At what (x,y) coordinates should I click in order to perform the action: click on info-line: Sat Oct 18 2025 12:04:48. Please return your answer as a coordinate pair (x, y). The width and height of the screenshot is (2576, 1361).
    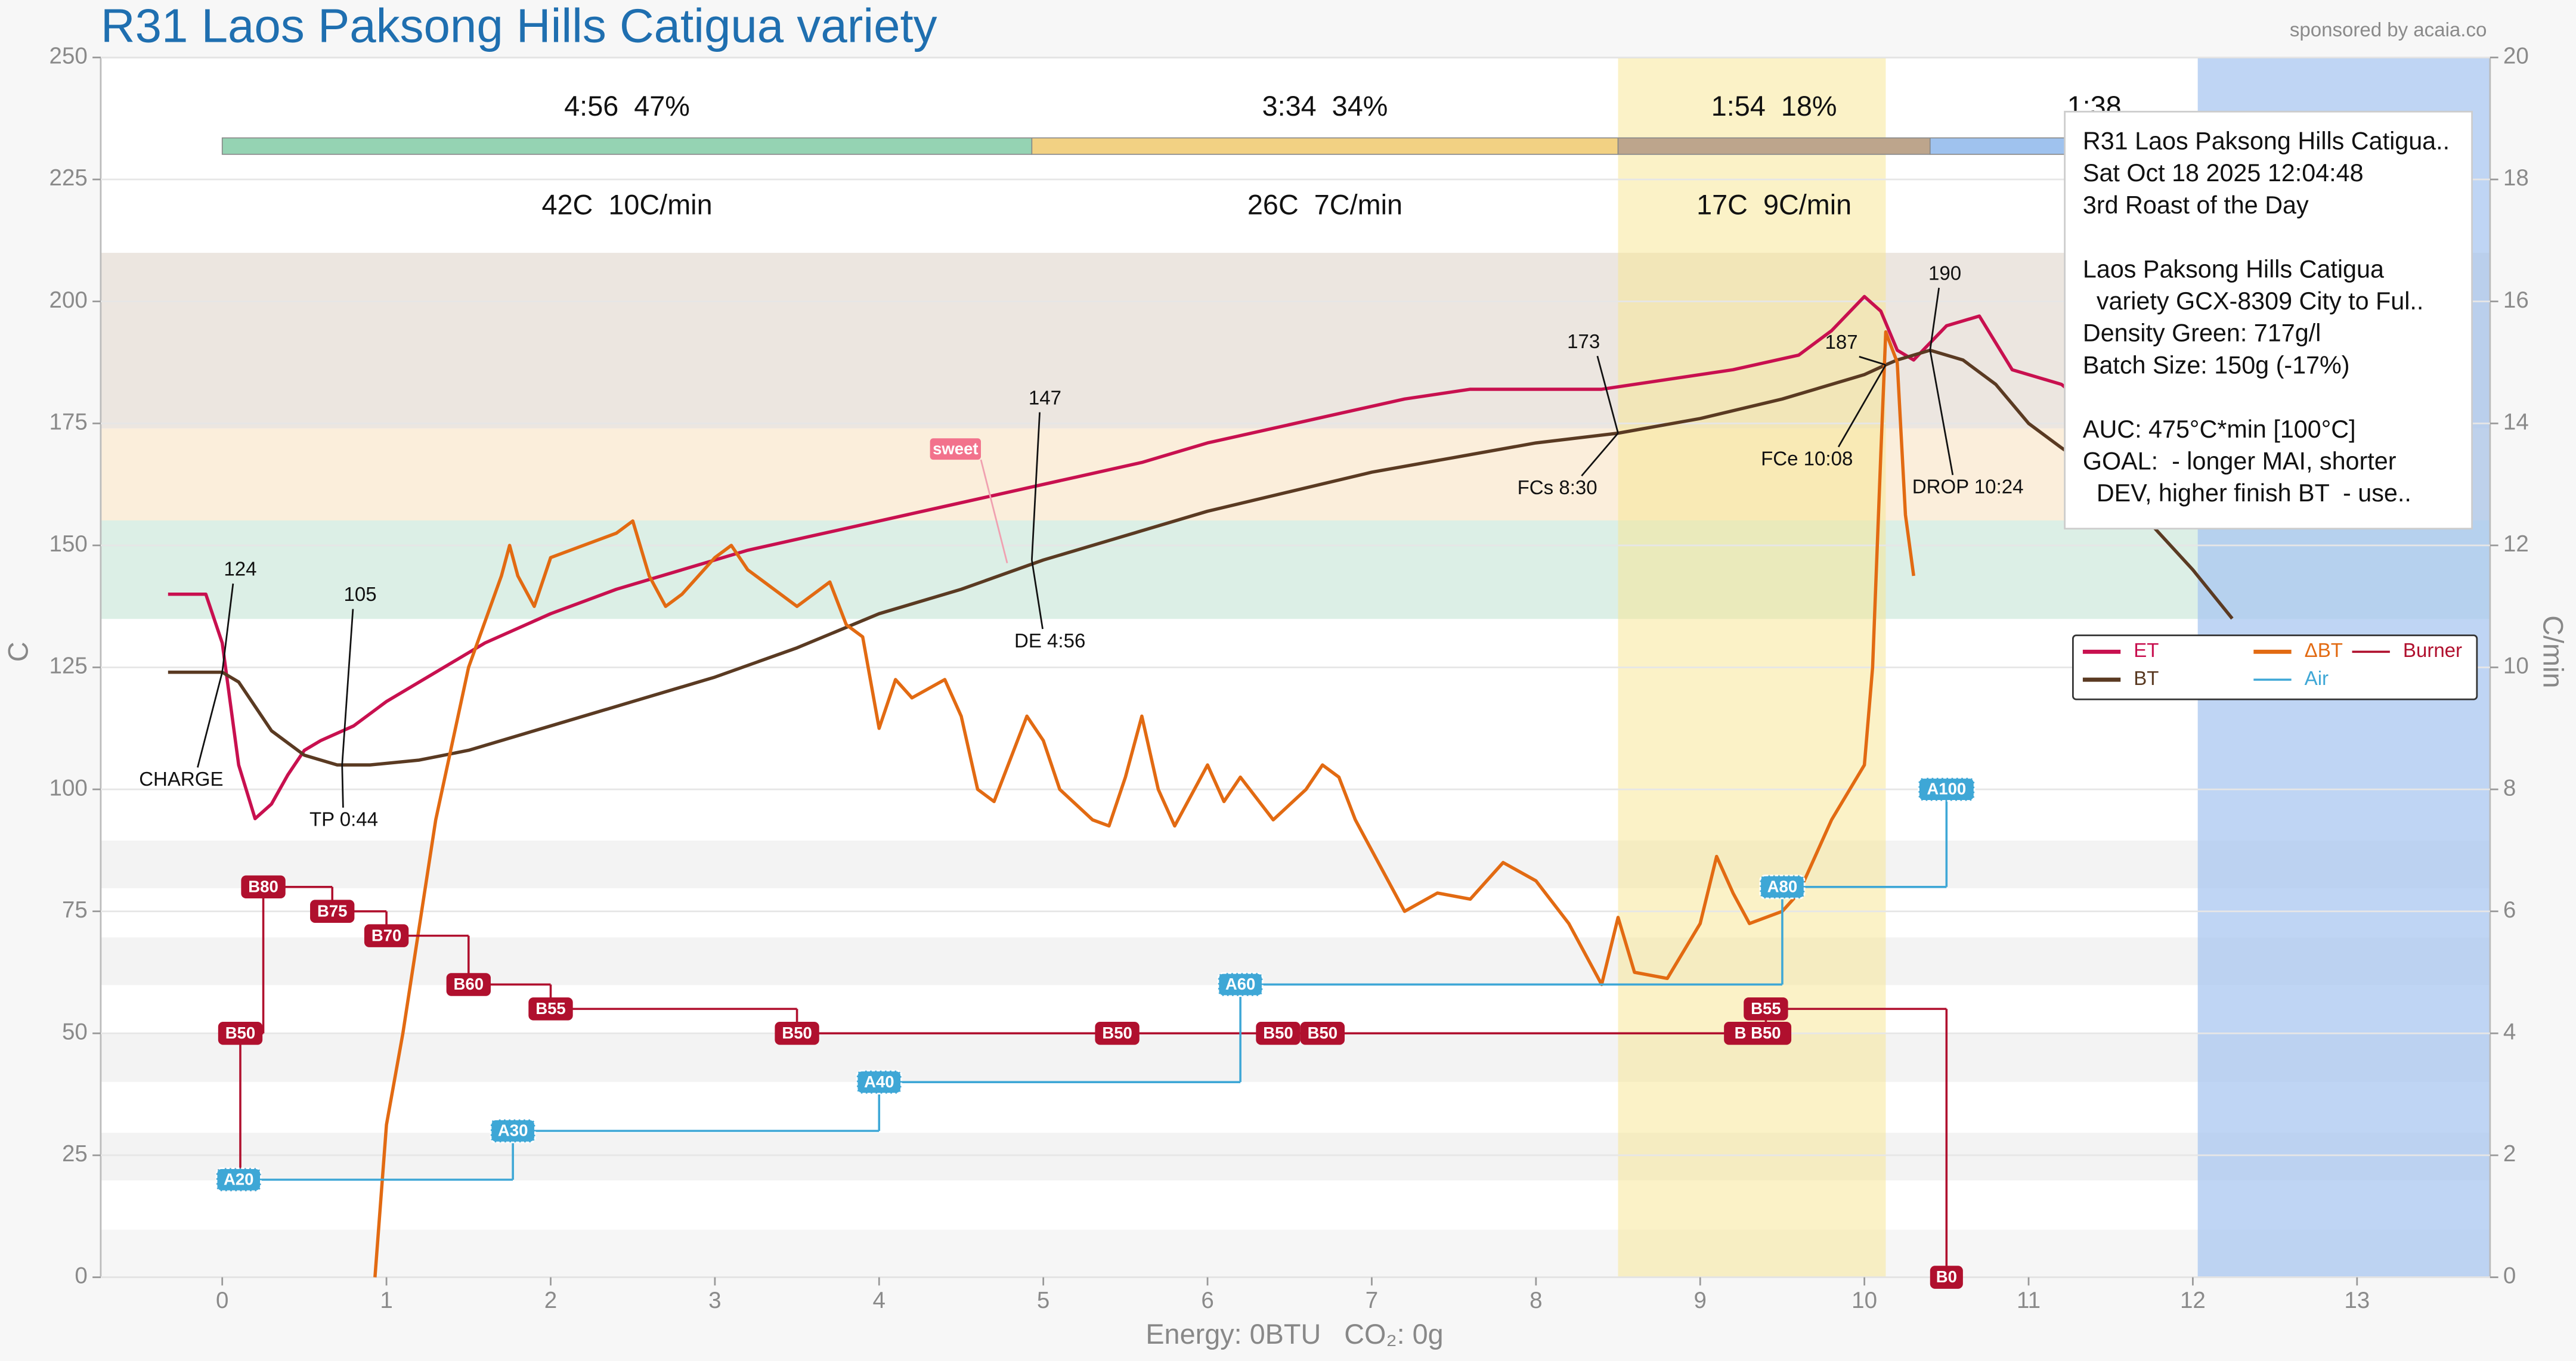
    Looking at the image, I should click on (2223, 173).